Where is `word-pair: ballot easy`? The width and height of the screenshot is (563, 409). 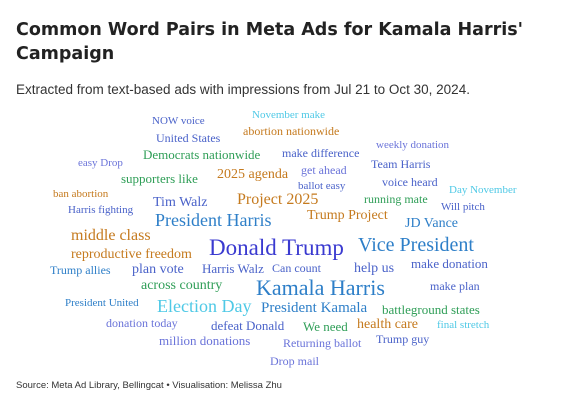 word-pair: ballot easy is located at coordinates (322, 186).